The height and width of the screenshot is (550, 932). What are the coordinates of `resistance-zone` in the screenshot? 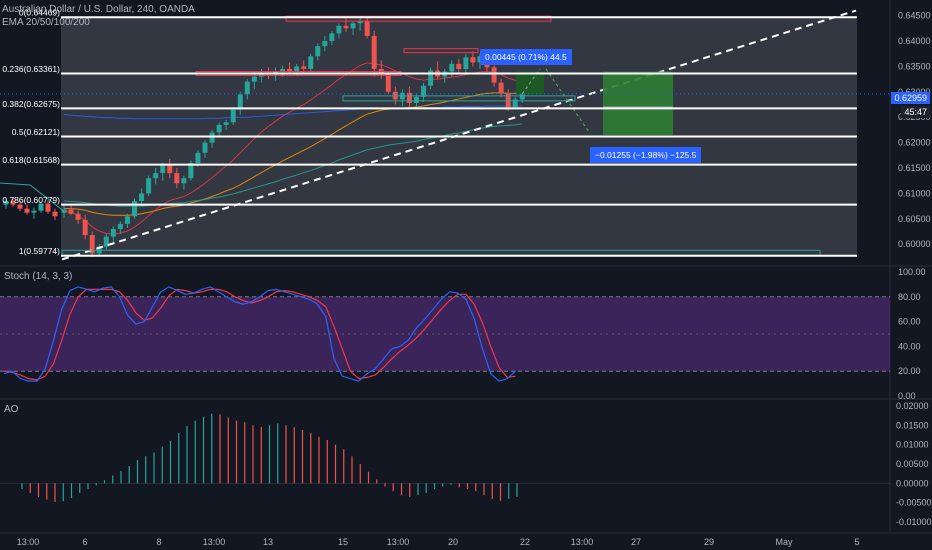 It's located at (441, 51).